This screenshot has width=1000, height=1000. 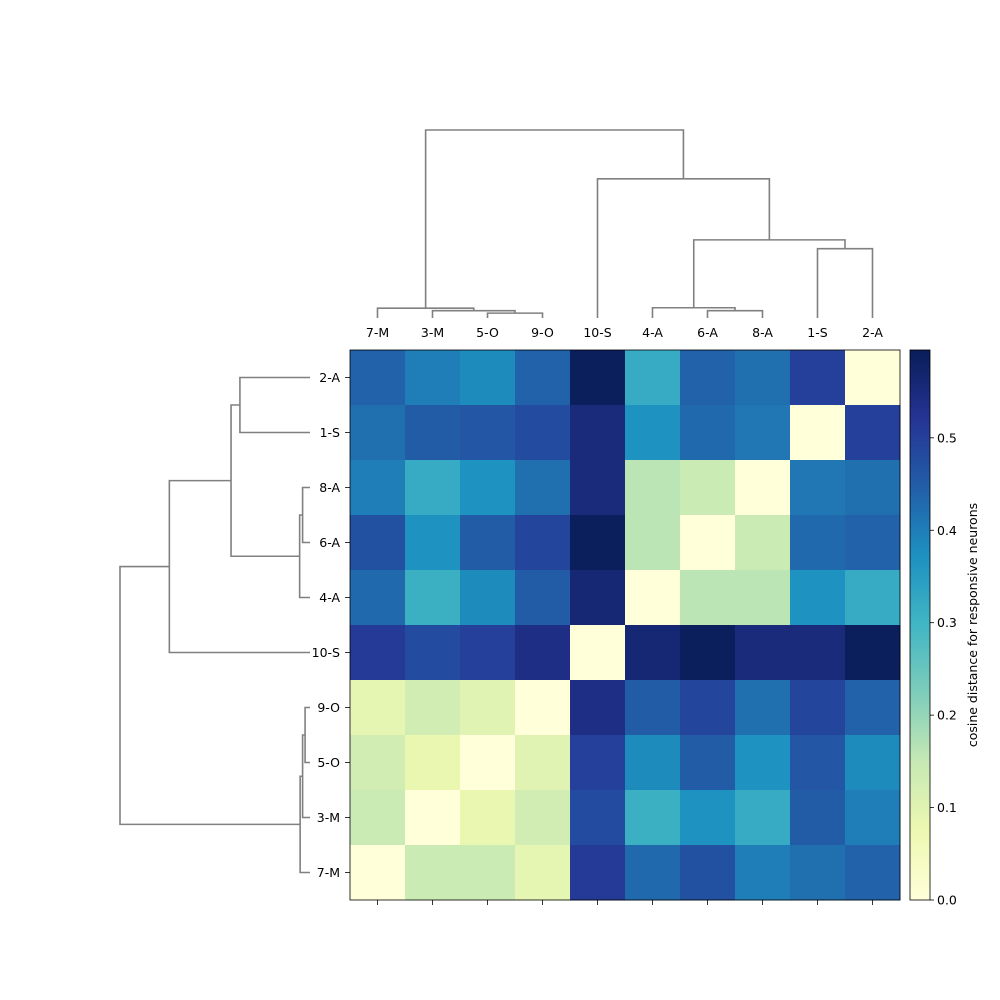 What do you see at coordinates (330, 432) in the screenshot?
I see `row-label: 1-S` at bounding box center [330, 432].